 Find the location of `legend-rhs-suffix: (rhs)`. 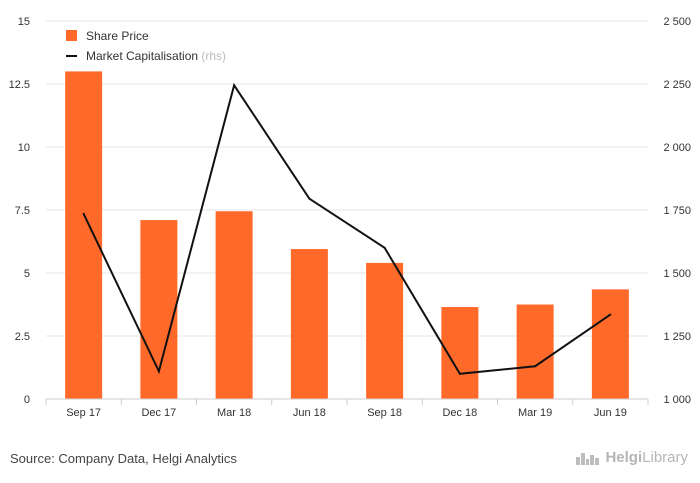

legend-rhs-suffix: (rhs) is located at coordinates (213, 56).